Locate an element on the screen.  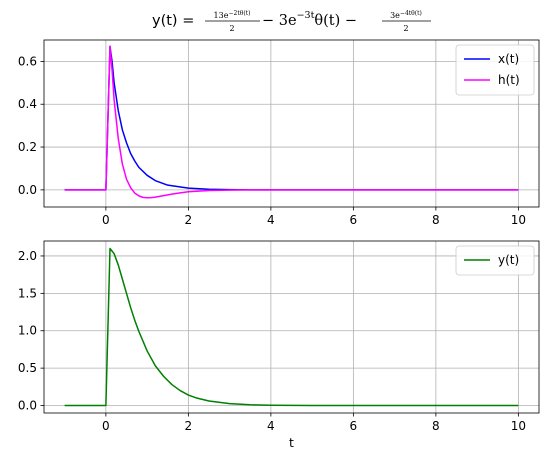
title-prefix: y(t) = is located at coordinates (173, 21).